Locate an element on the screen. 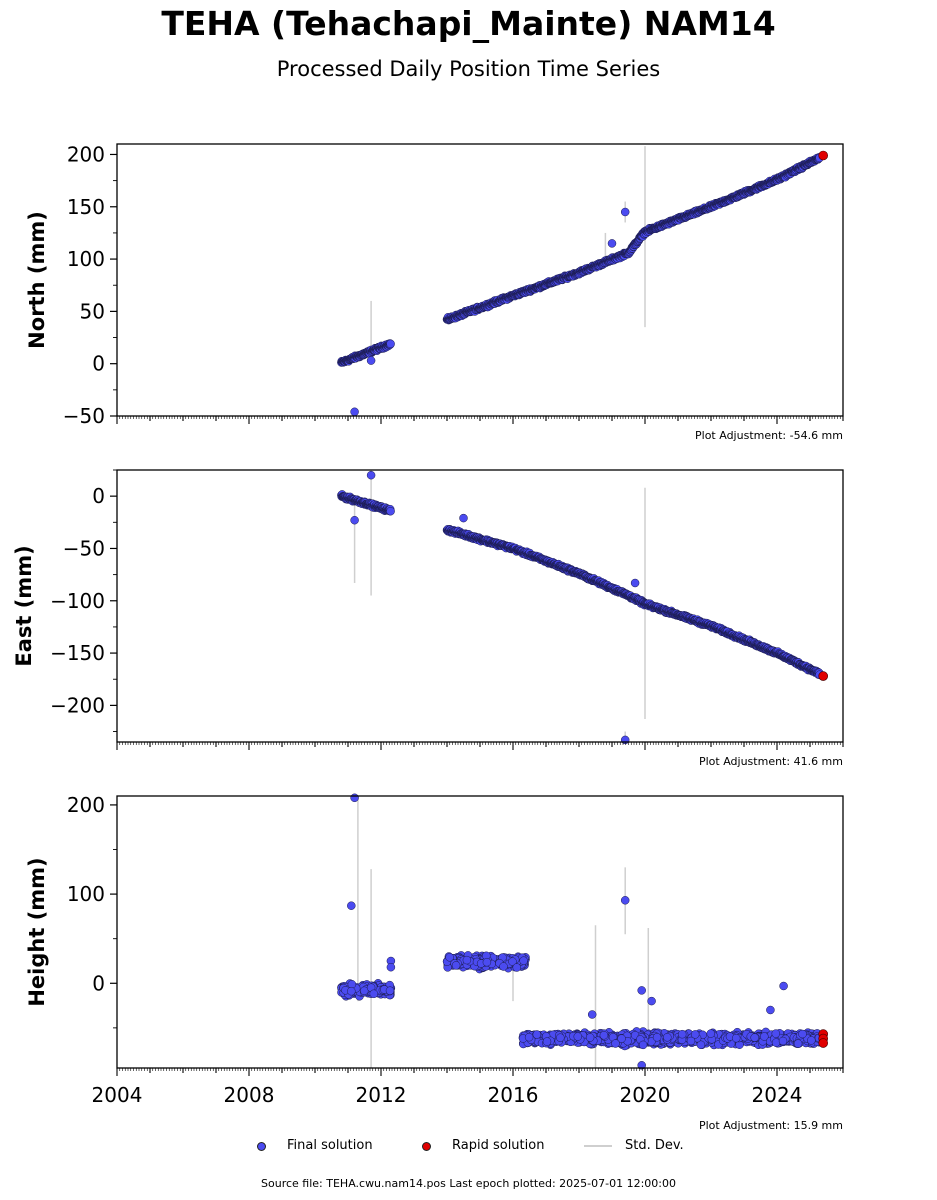 The height and width of the screenshot is (1200, 937). y-axis-label: Height (mm) is located at coordinates (37, 931).